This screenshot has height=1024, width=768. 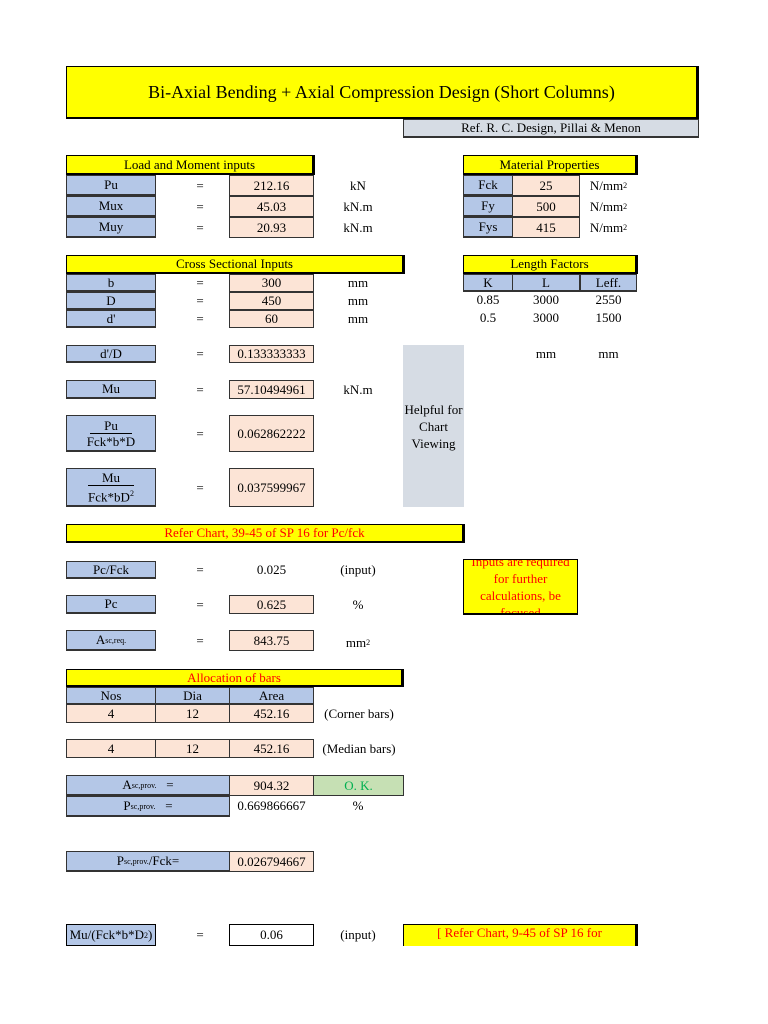 I want to click on cross-input-0: 300, so click(x=271, y=283).